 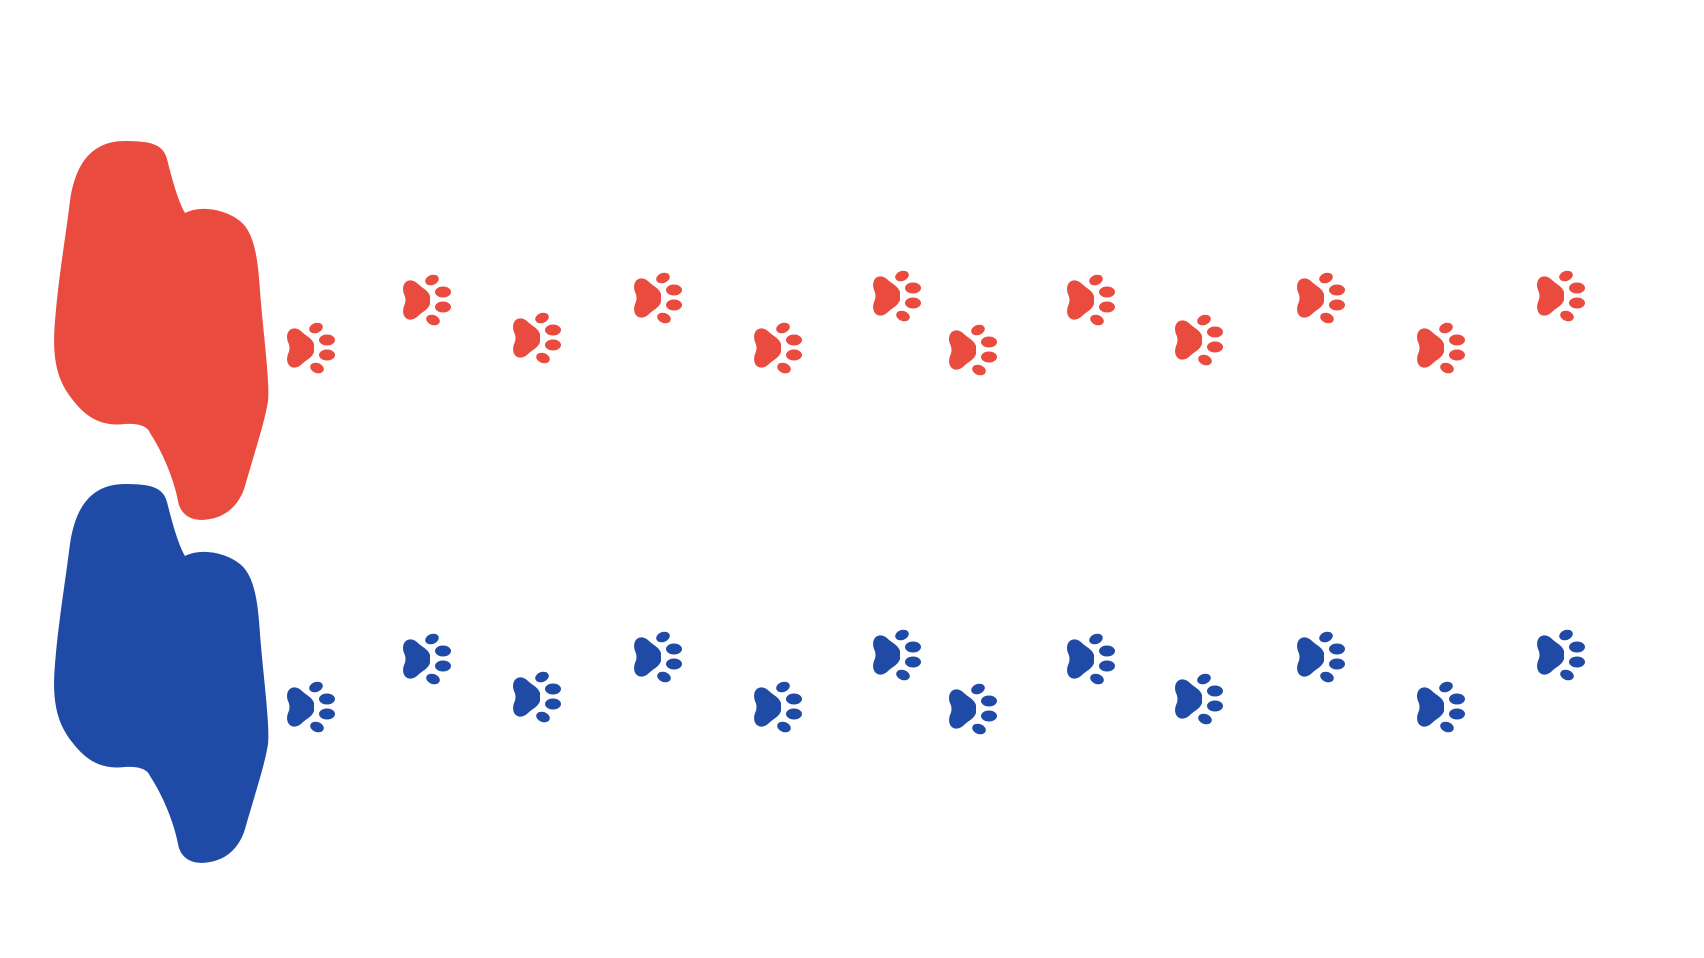 What do you see at coordinates (161, 330) in the screenshot?
I see `red-track-blob-shape` at bounding box center [161, 330].